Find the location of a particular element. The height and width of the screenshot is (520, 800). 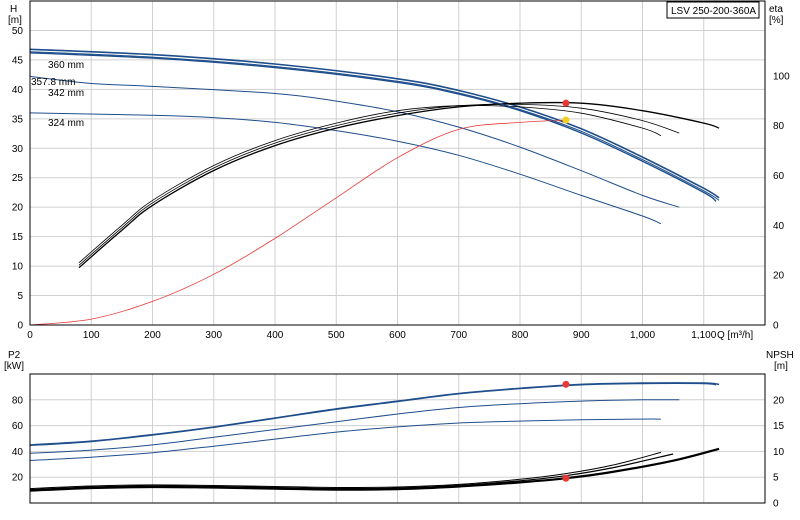

top-x-tick-label: 700 is located at coordinates (458, 335).